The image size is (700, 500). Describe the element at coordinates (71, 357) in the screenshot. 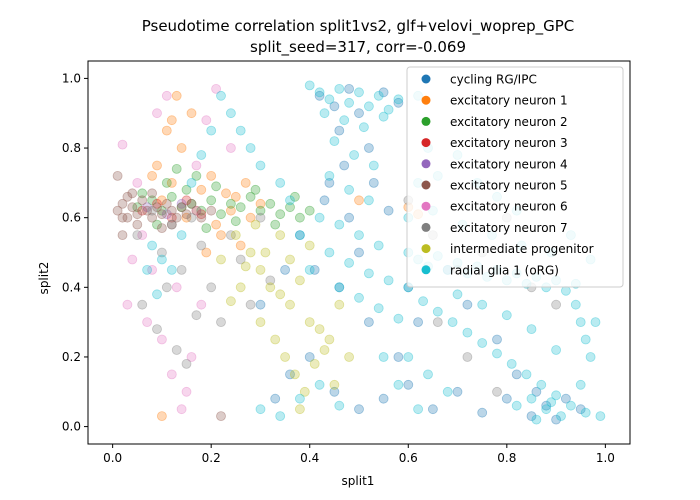

I see `y-tick-label: 0.2` at that location.